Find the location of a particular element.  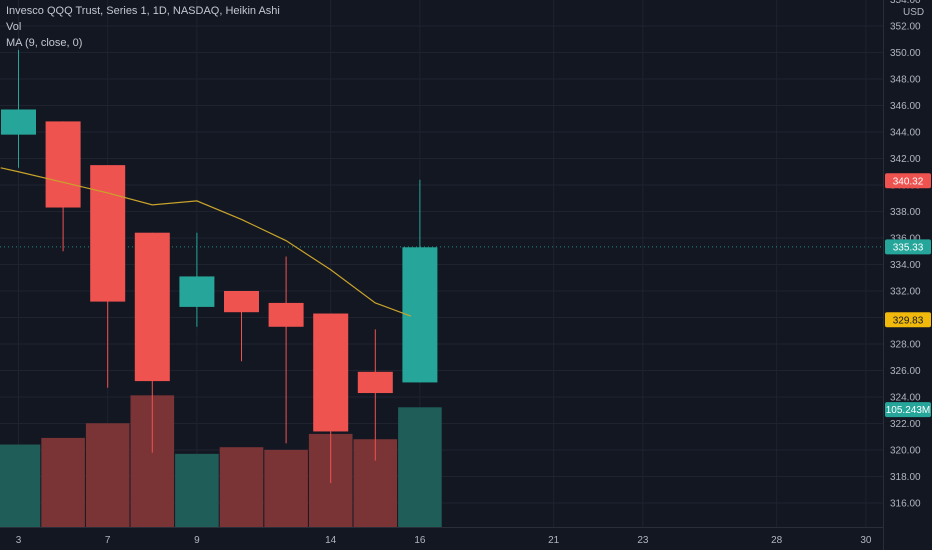

moving-average-line is located at coordinates (206, 242).